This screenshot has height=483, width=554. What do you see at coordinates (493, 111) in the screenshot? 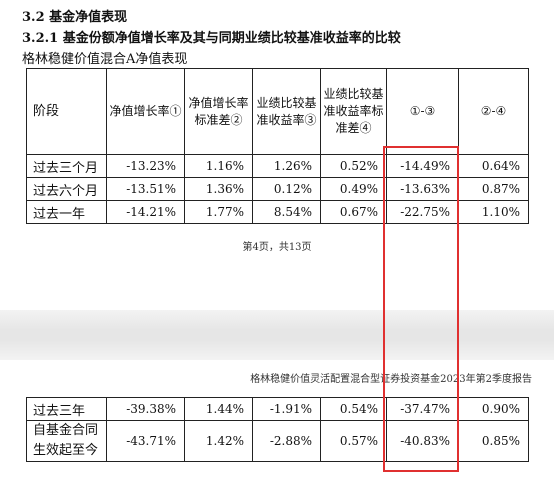
I see `header-diff-2-4: ②-④` at bounding box center [493, 111].